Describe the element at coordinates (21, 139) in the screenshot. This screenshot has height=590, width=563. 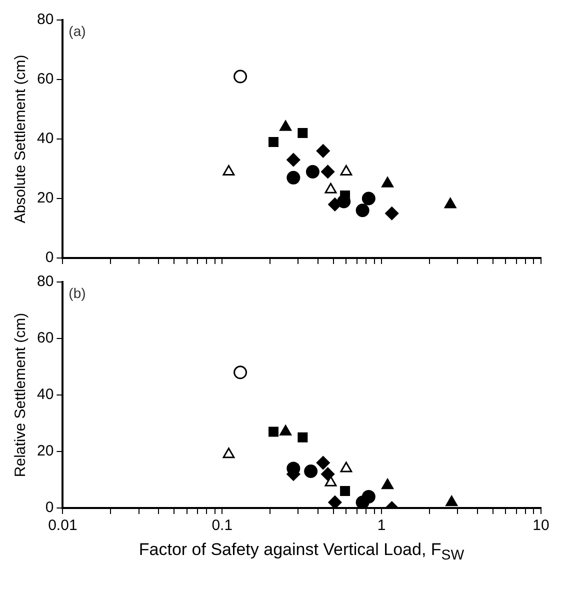
I see `y-axis-title: Absolute Settlement (cm)` at that location.